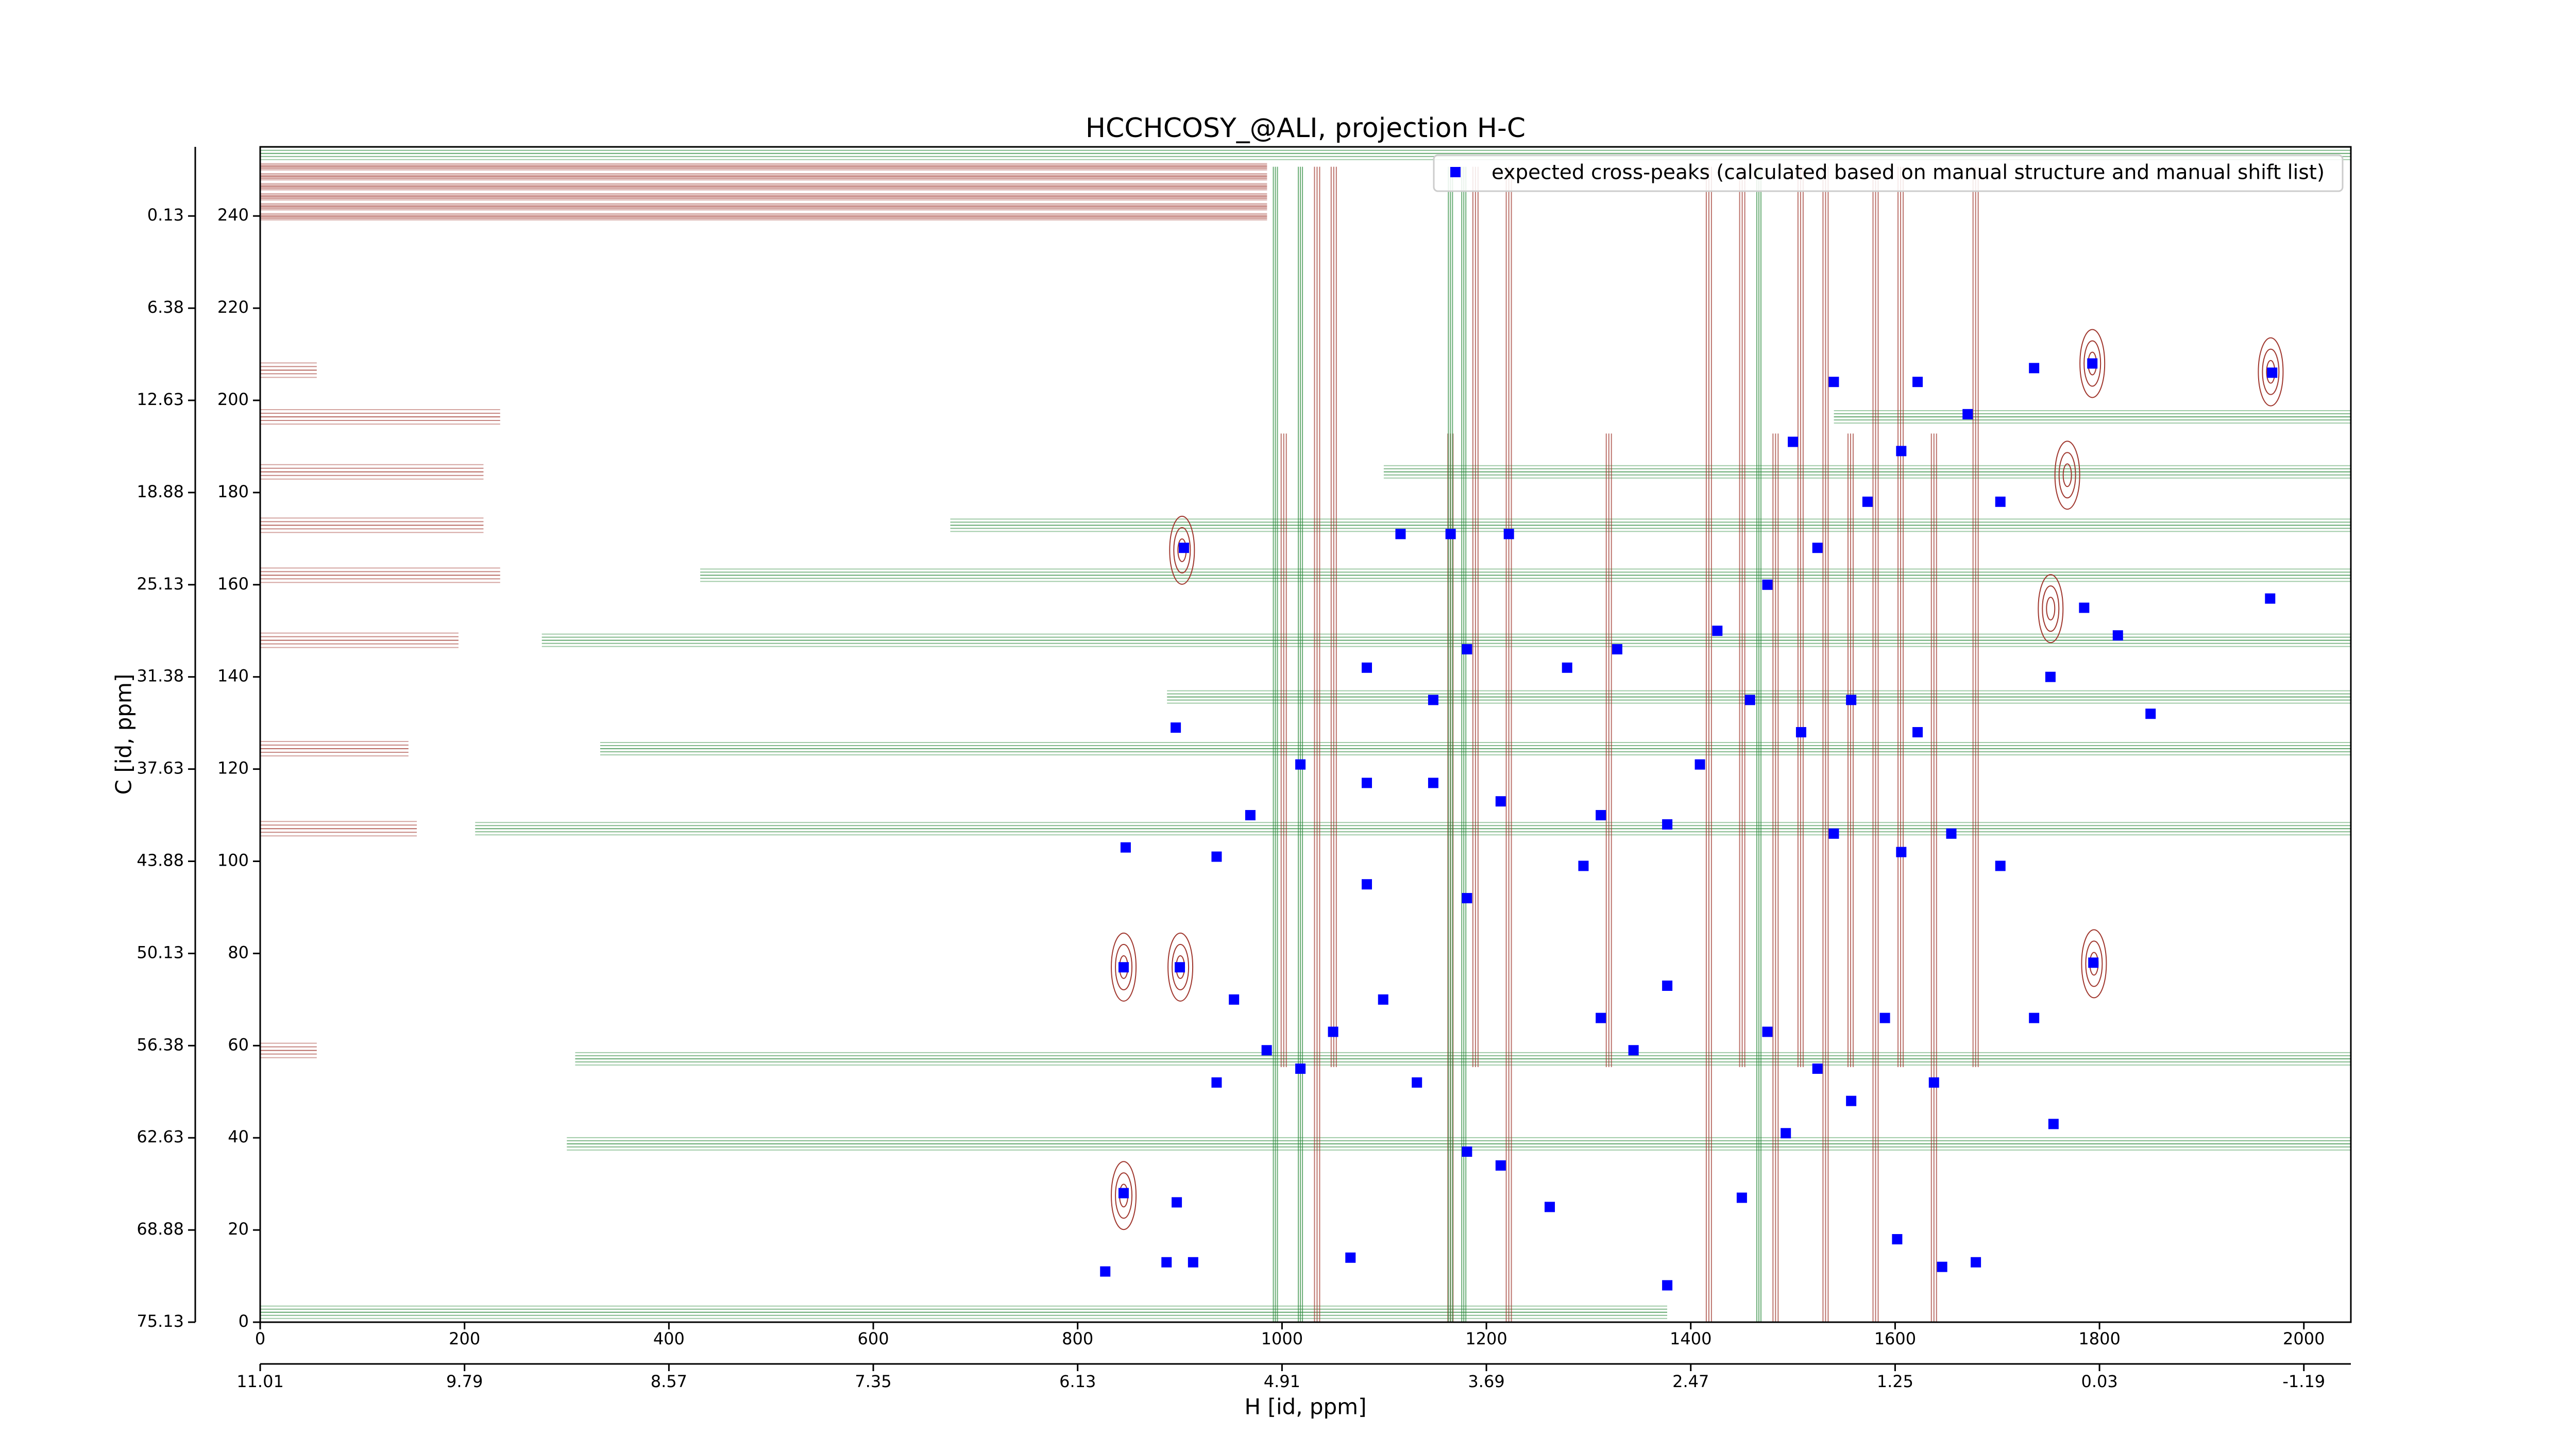 The image size is (2576, 1451). Describe the element at coordinates (464, 1381) in the screenshot. I see `secondary-x-tick-label: 9.79` at that location.